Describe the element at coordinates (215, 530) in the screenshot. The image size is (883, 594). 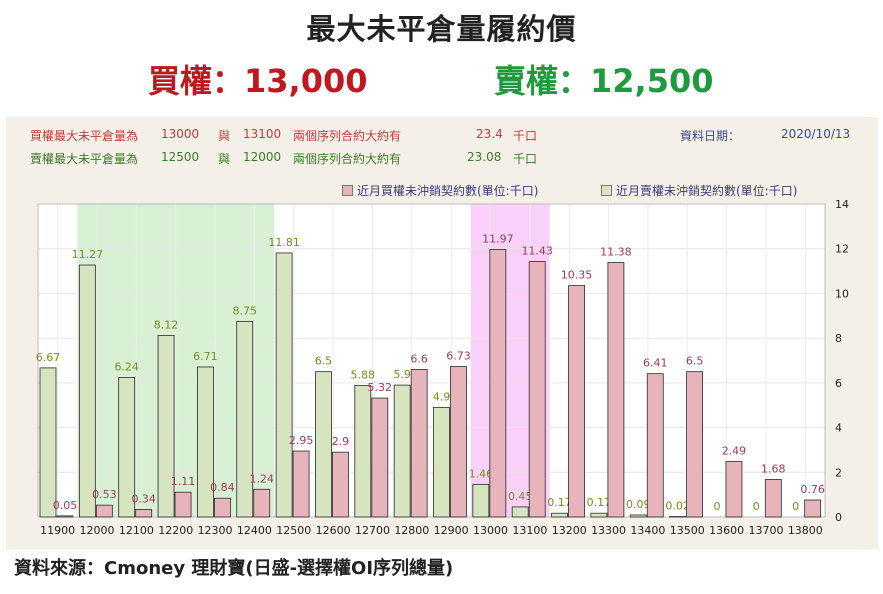
I see `x-tick-label: 12300` at that location.